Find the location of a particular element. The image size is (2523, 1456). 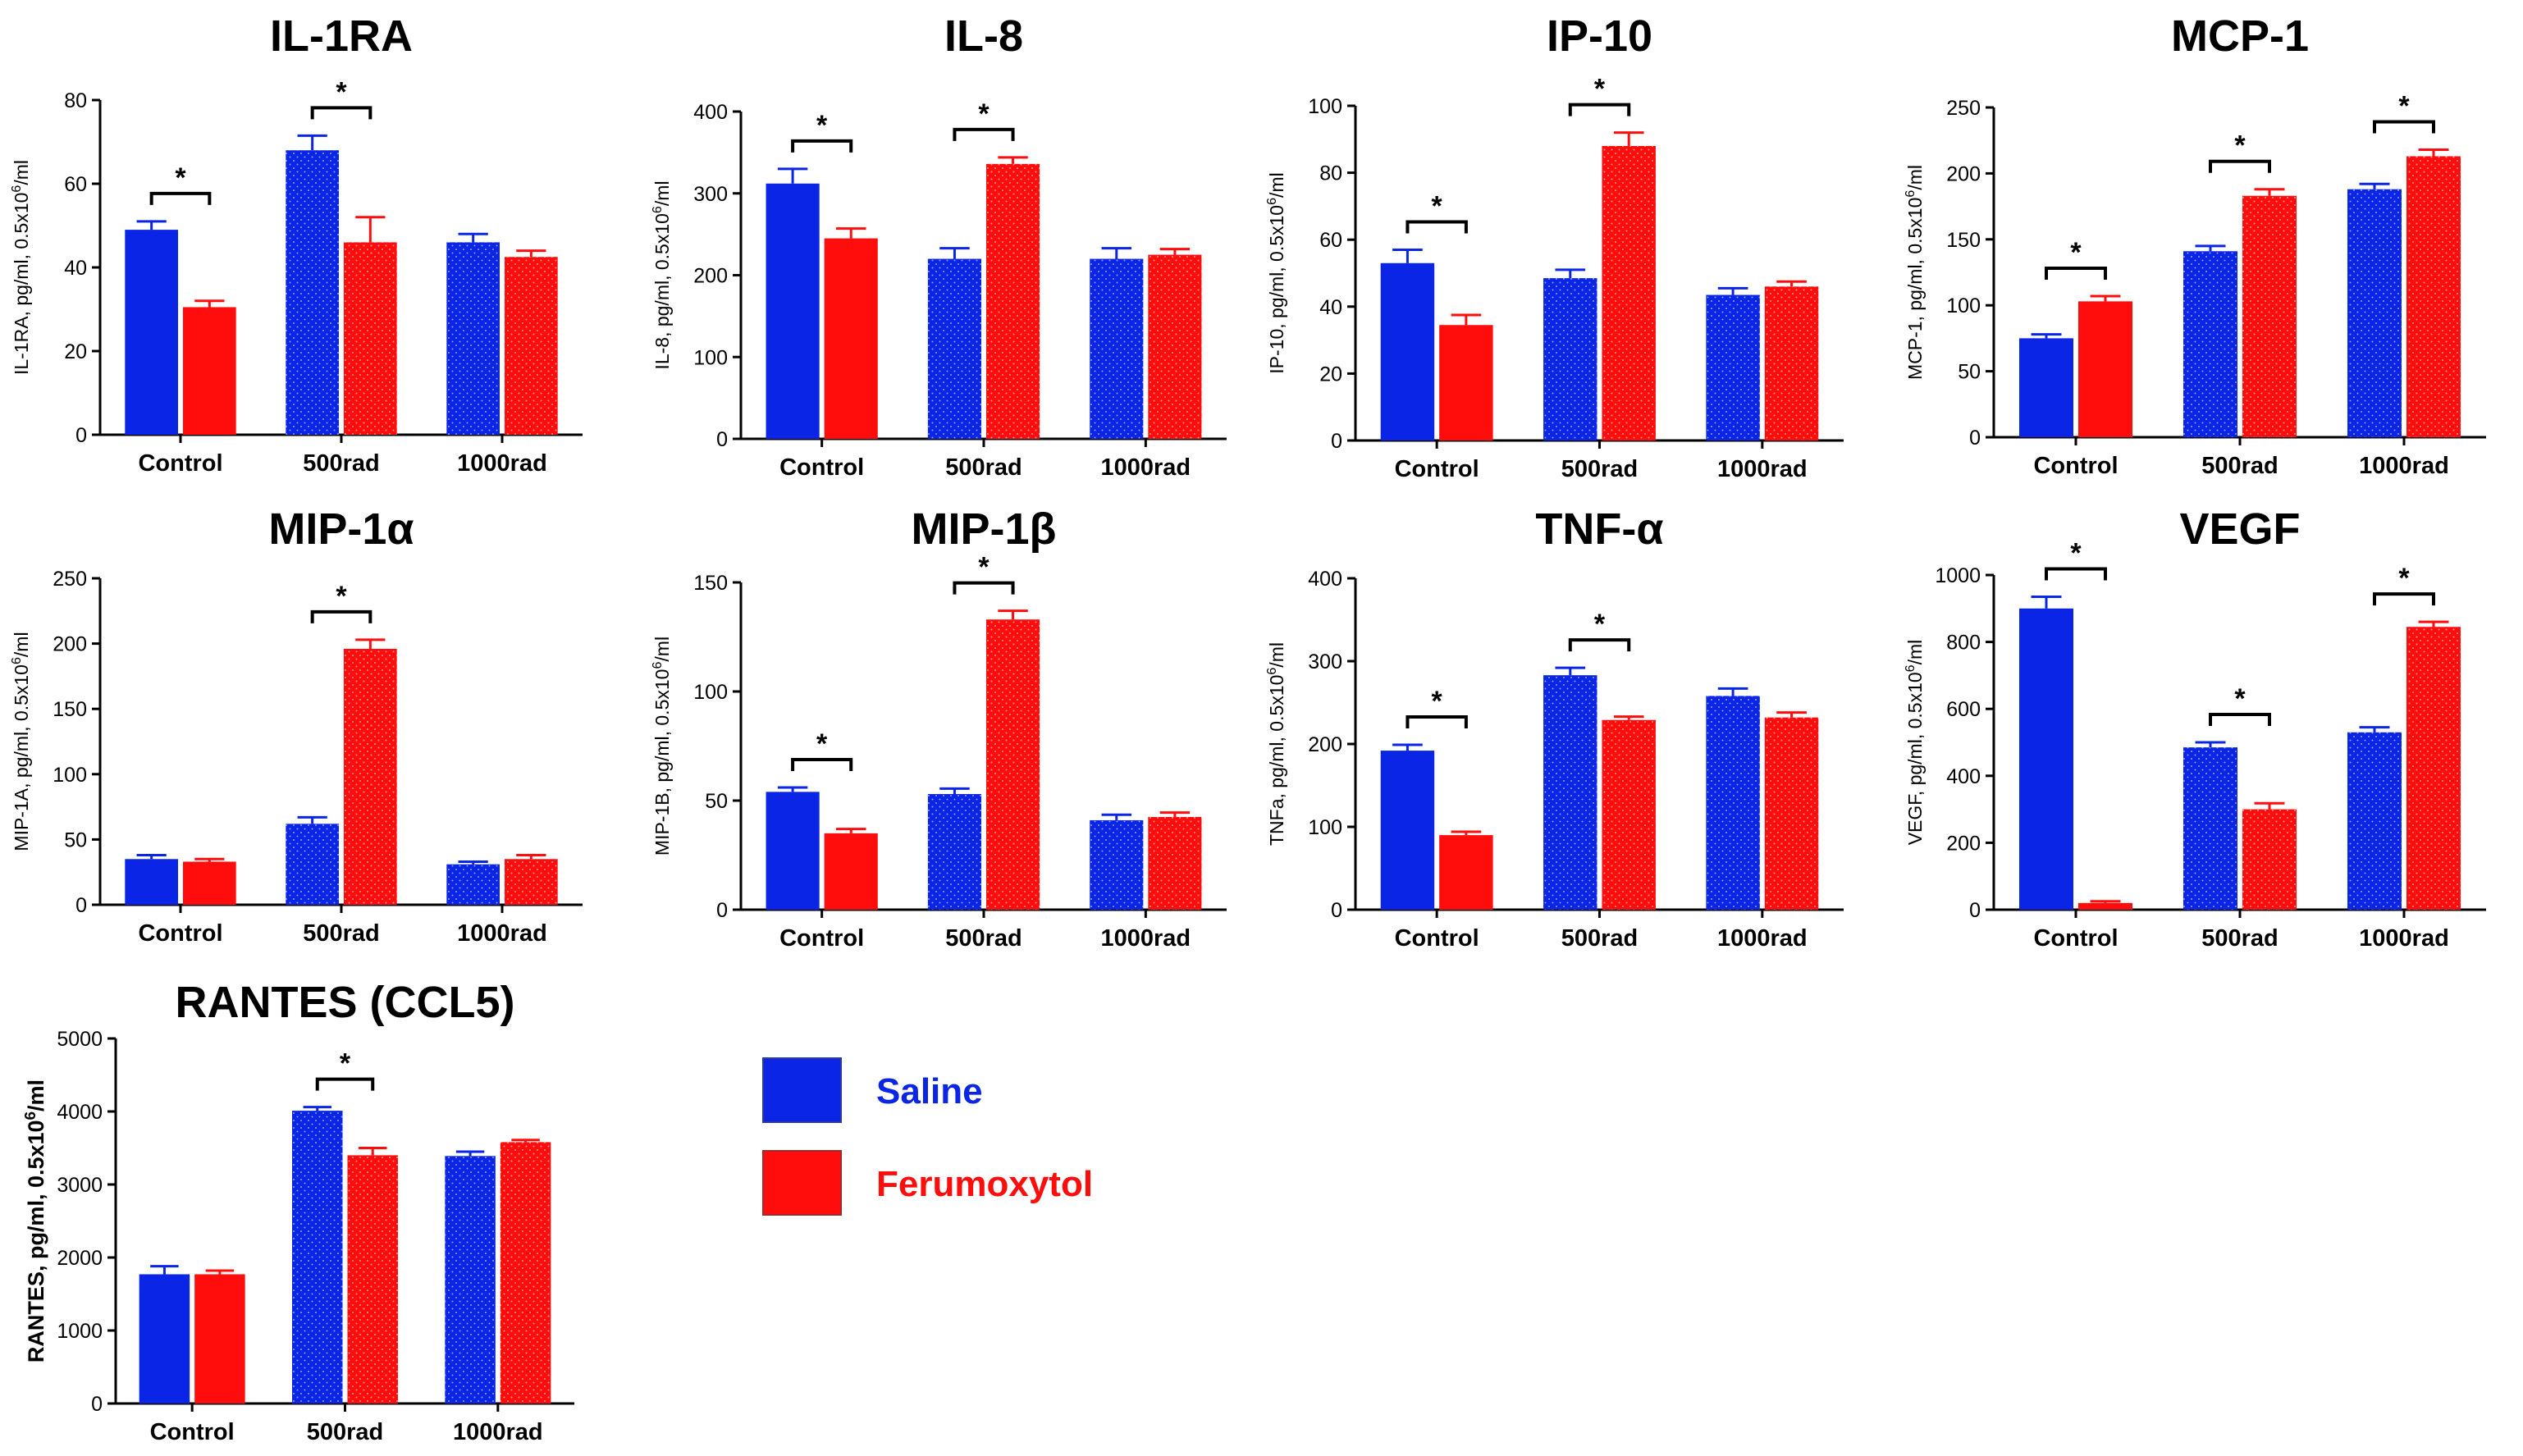

chart-title: VEGF is located at coordinates (2239, 529).